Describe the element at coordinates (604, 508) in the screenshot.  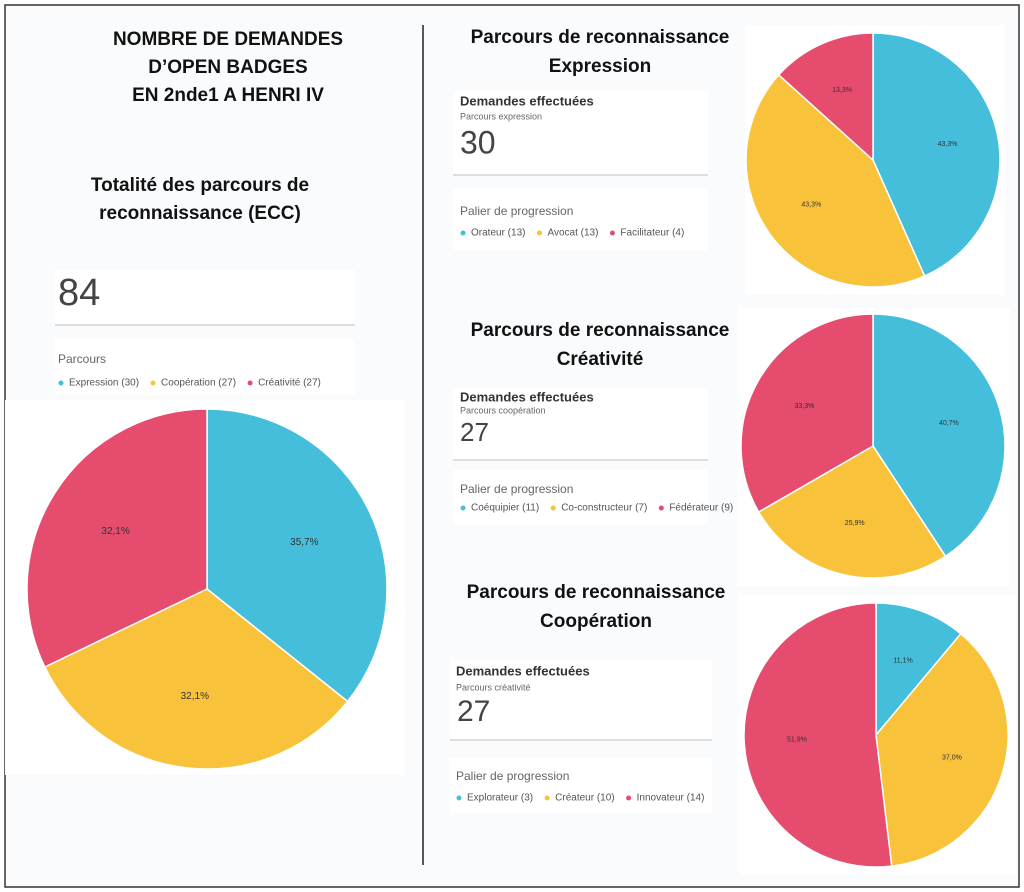
I see `legend-label: Co-constructeur (7)` at that location.